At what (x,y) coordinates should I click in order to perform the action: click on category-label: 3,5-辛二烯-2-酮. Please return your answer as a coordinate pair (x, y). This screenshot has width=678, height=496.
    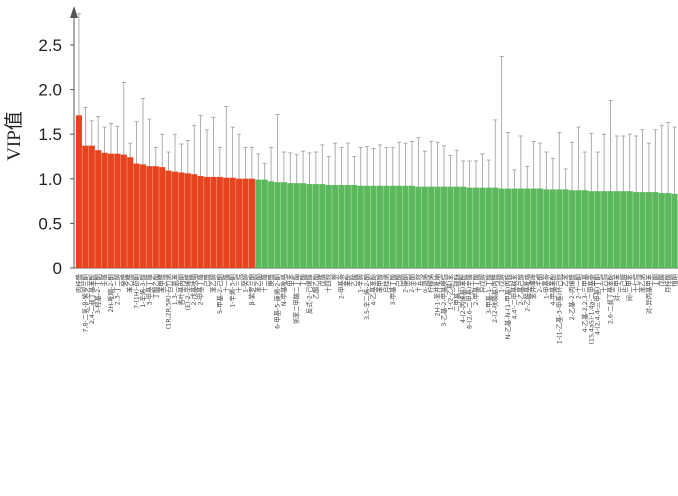
    Looking at the image, I should click on (366, 297).